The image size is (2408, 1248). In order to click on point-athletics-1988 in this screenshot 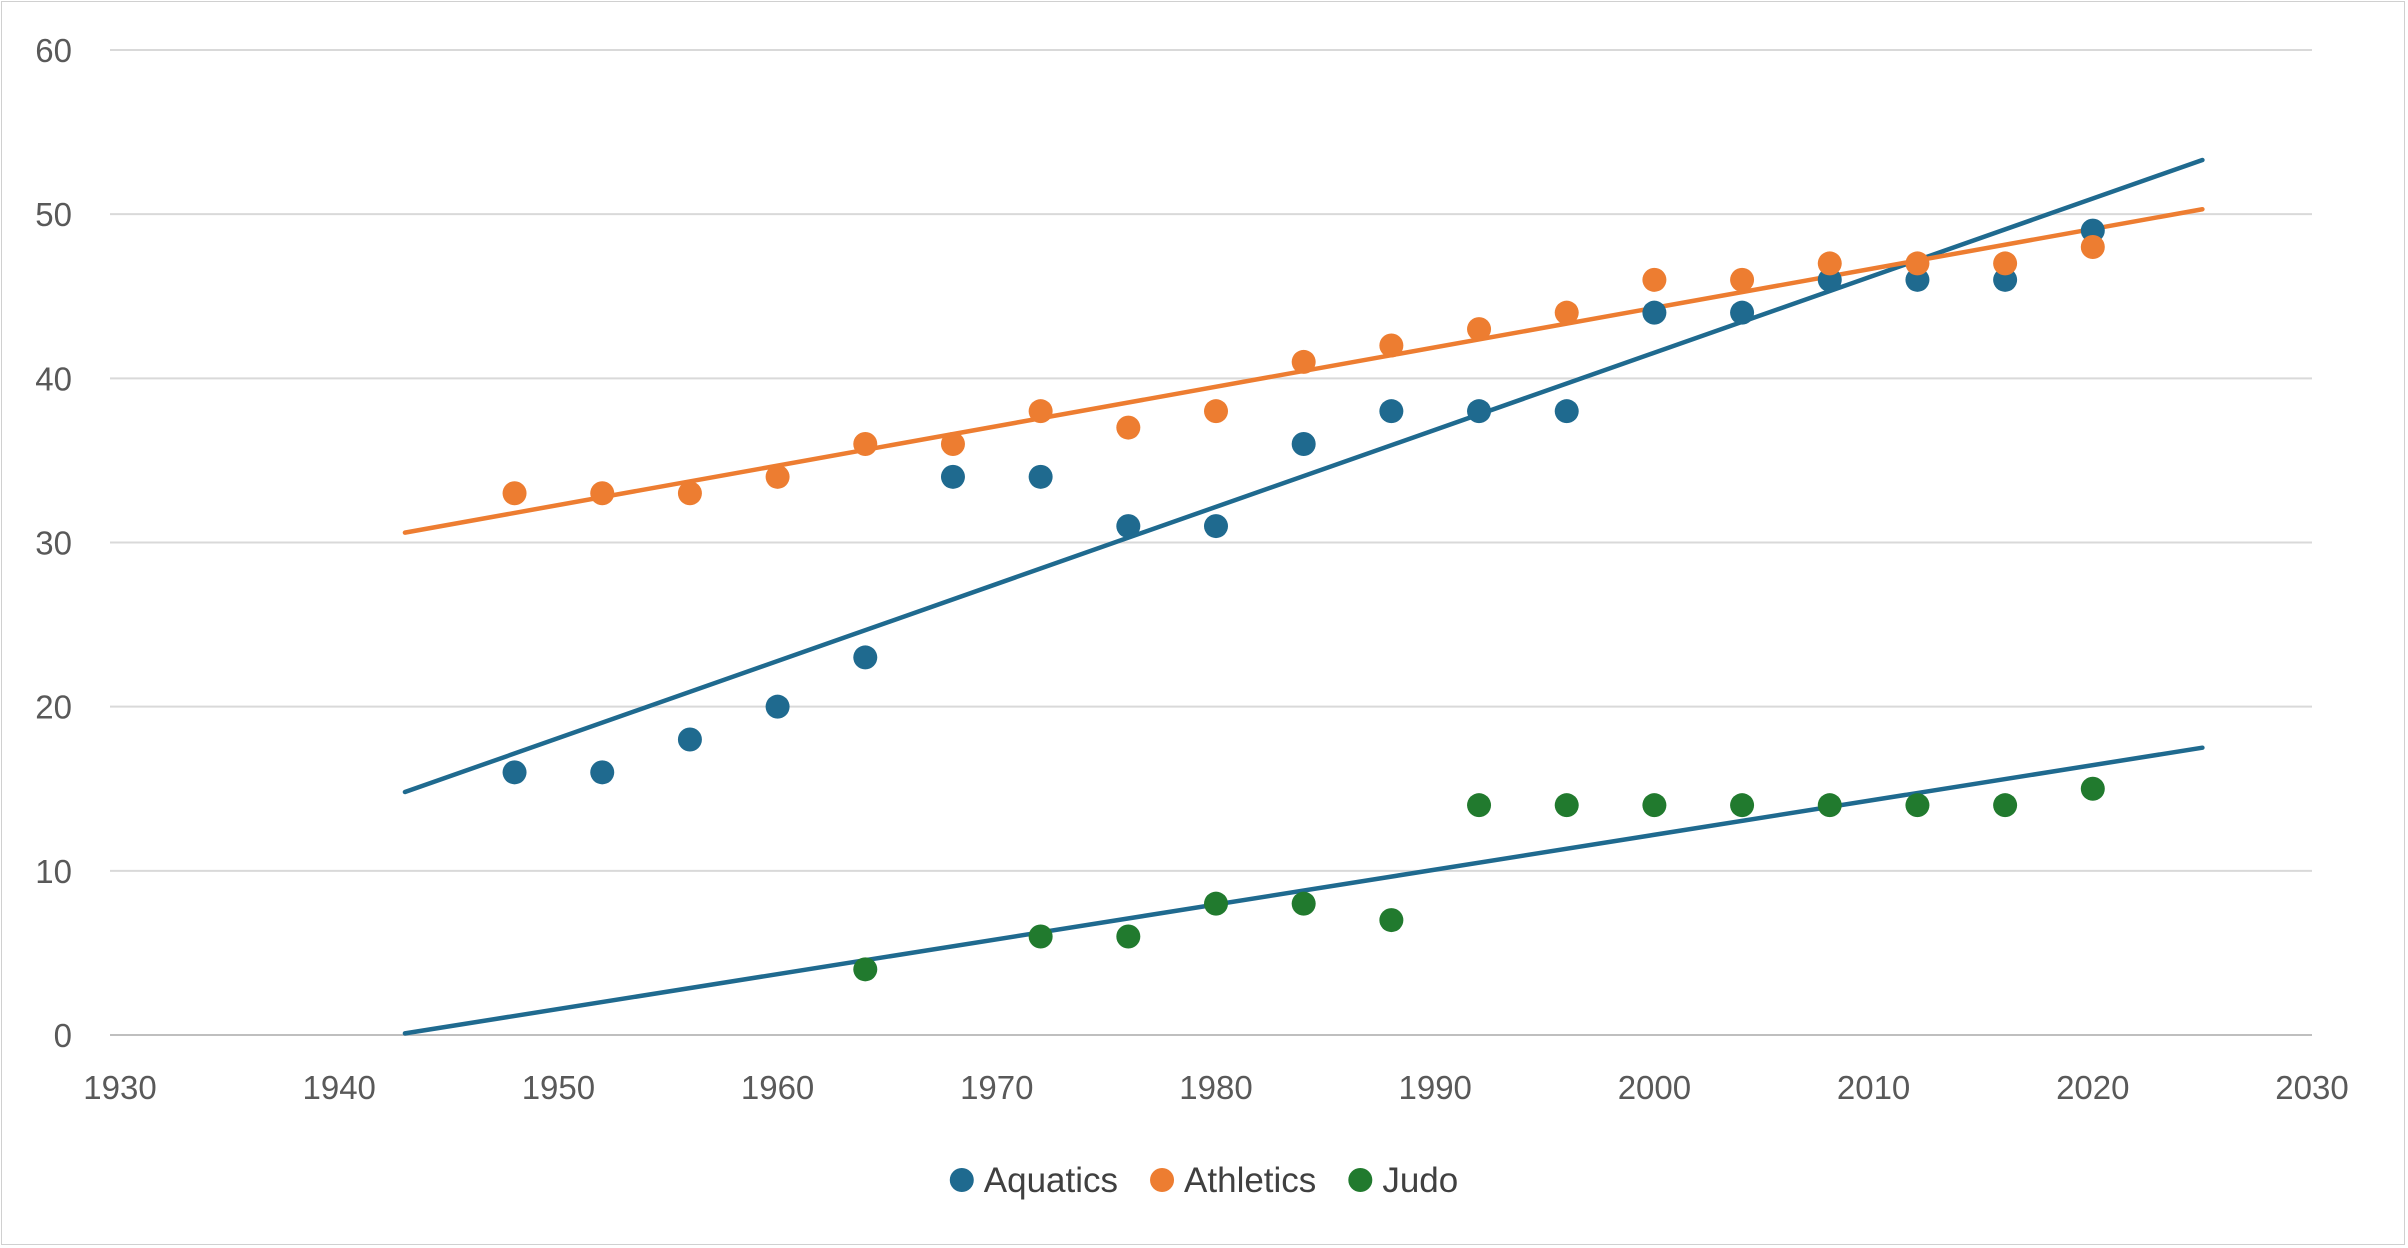, I will do `click(1391, 345)`.